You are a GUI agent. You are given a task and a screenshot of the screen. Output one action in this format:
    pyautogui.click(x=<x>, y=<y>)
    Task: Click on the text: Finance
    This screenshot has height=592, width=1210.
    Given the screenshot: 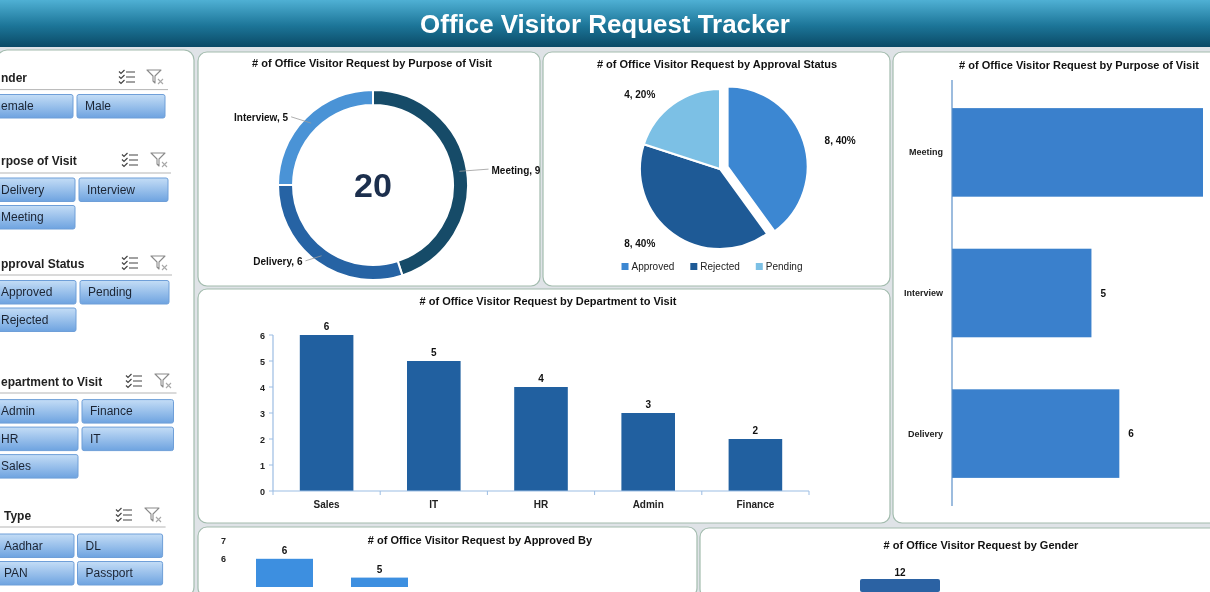 What is the action you would take?
    pyautogui.click(x=112, y=411)
    